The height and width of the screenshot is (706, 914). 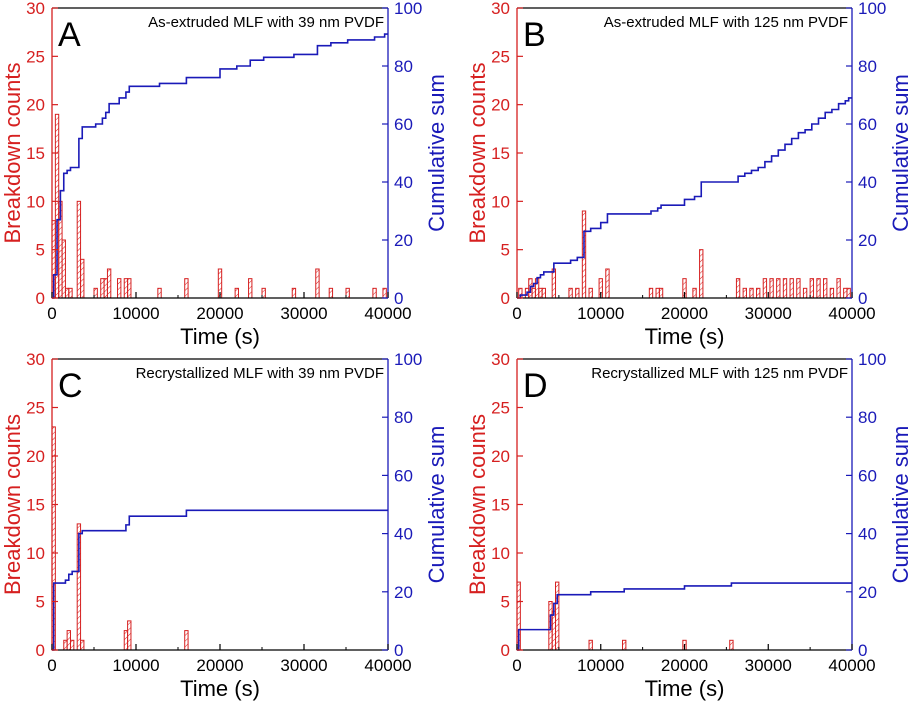 I want to click on left-y-tick-label: 15, so click(x=500, y=505).